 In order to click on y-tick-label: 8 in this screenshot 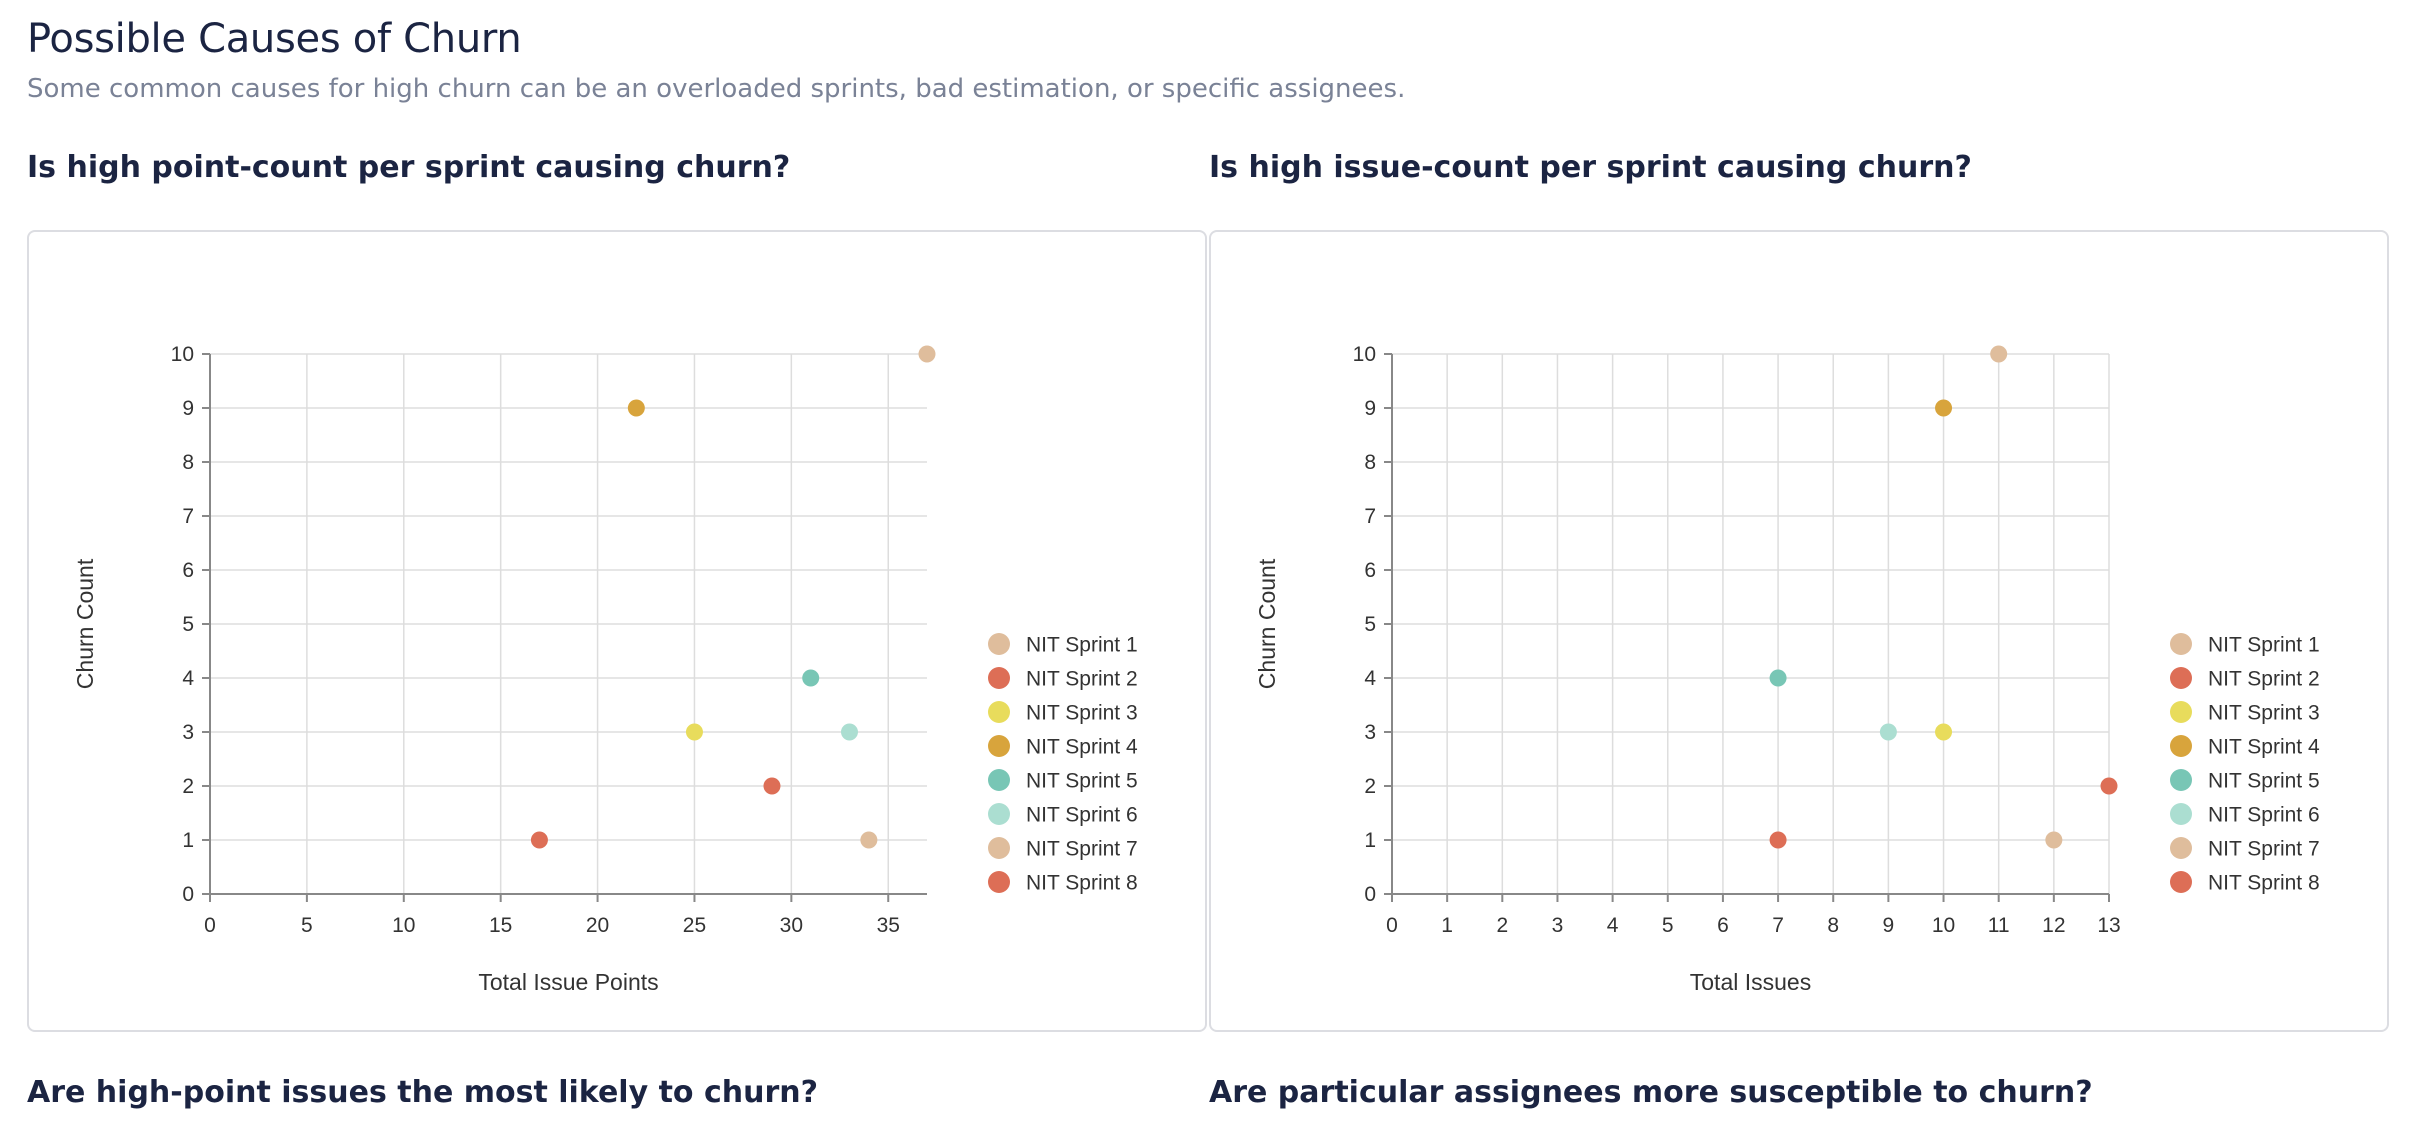, I will do `click(188, 462)`.